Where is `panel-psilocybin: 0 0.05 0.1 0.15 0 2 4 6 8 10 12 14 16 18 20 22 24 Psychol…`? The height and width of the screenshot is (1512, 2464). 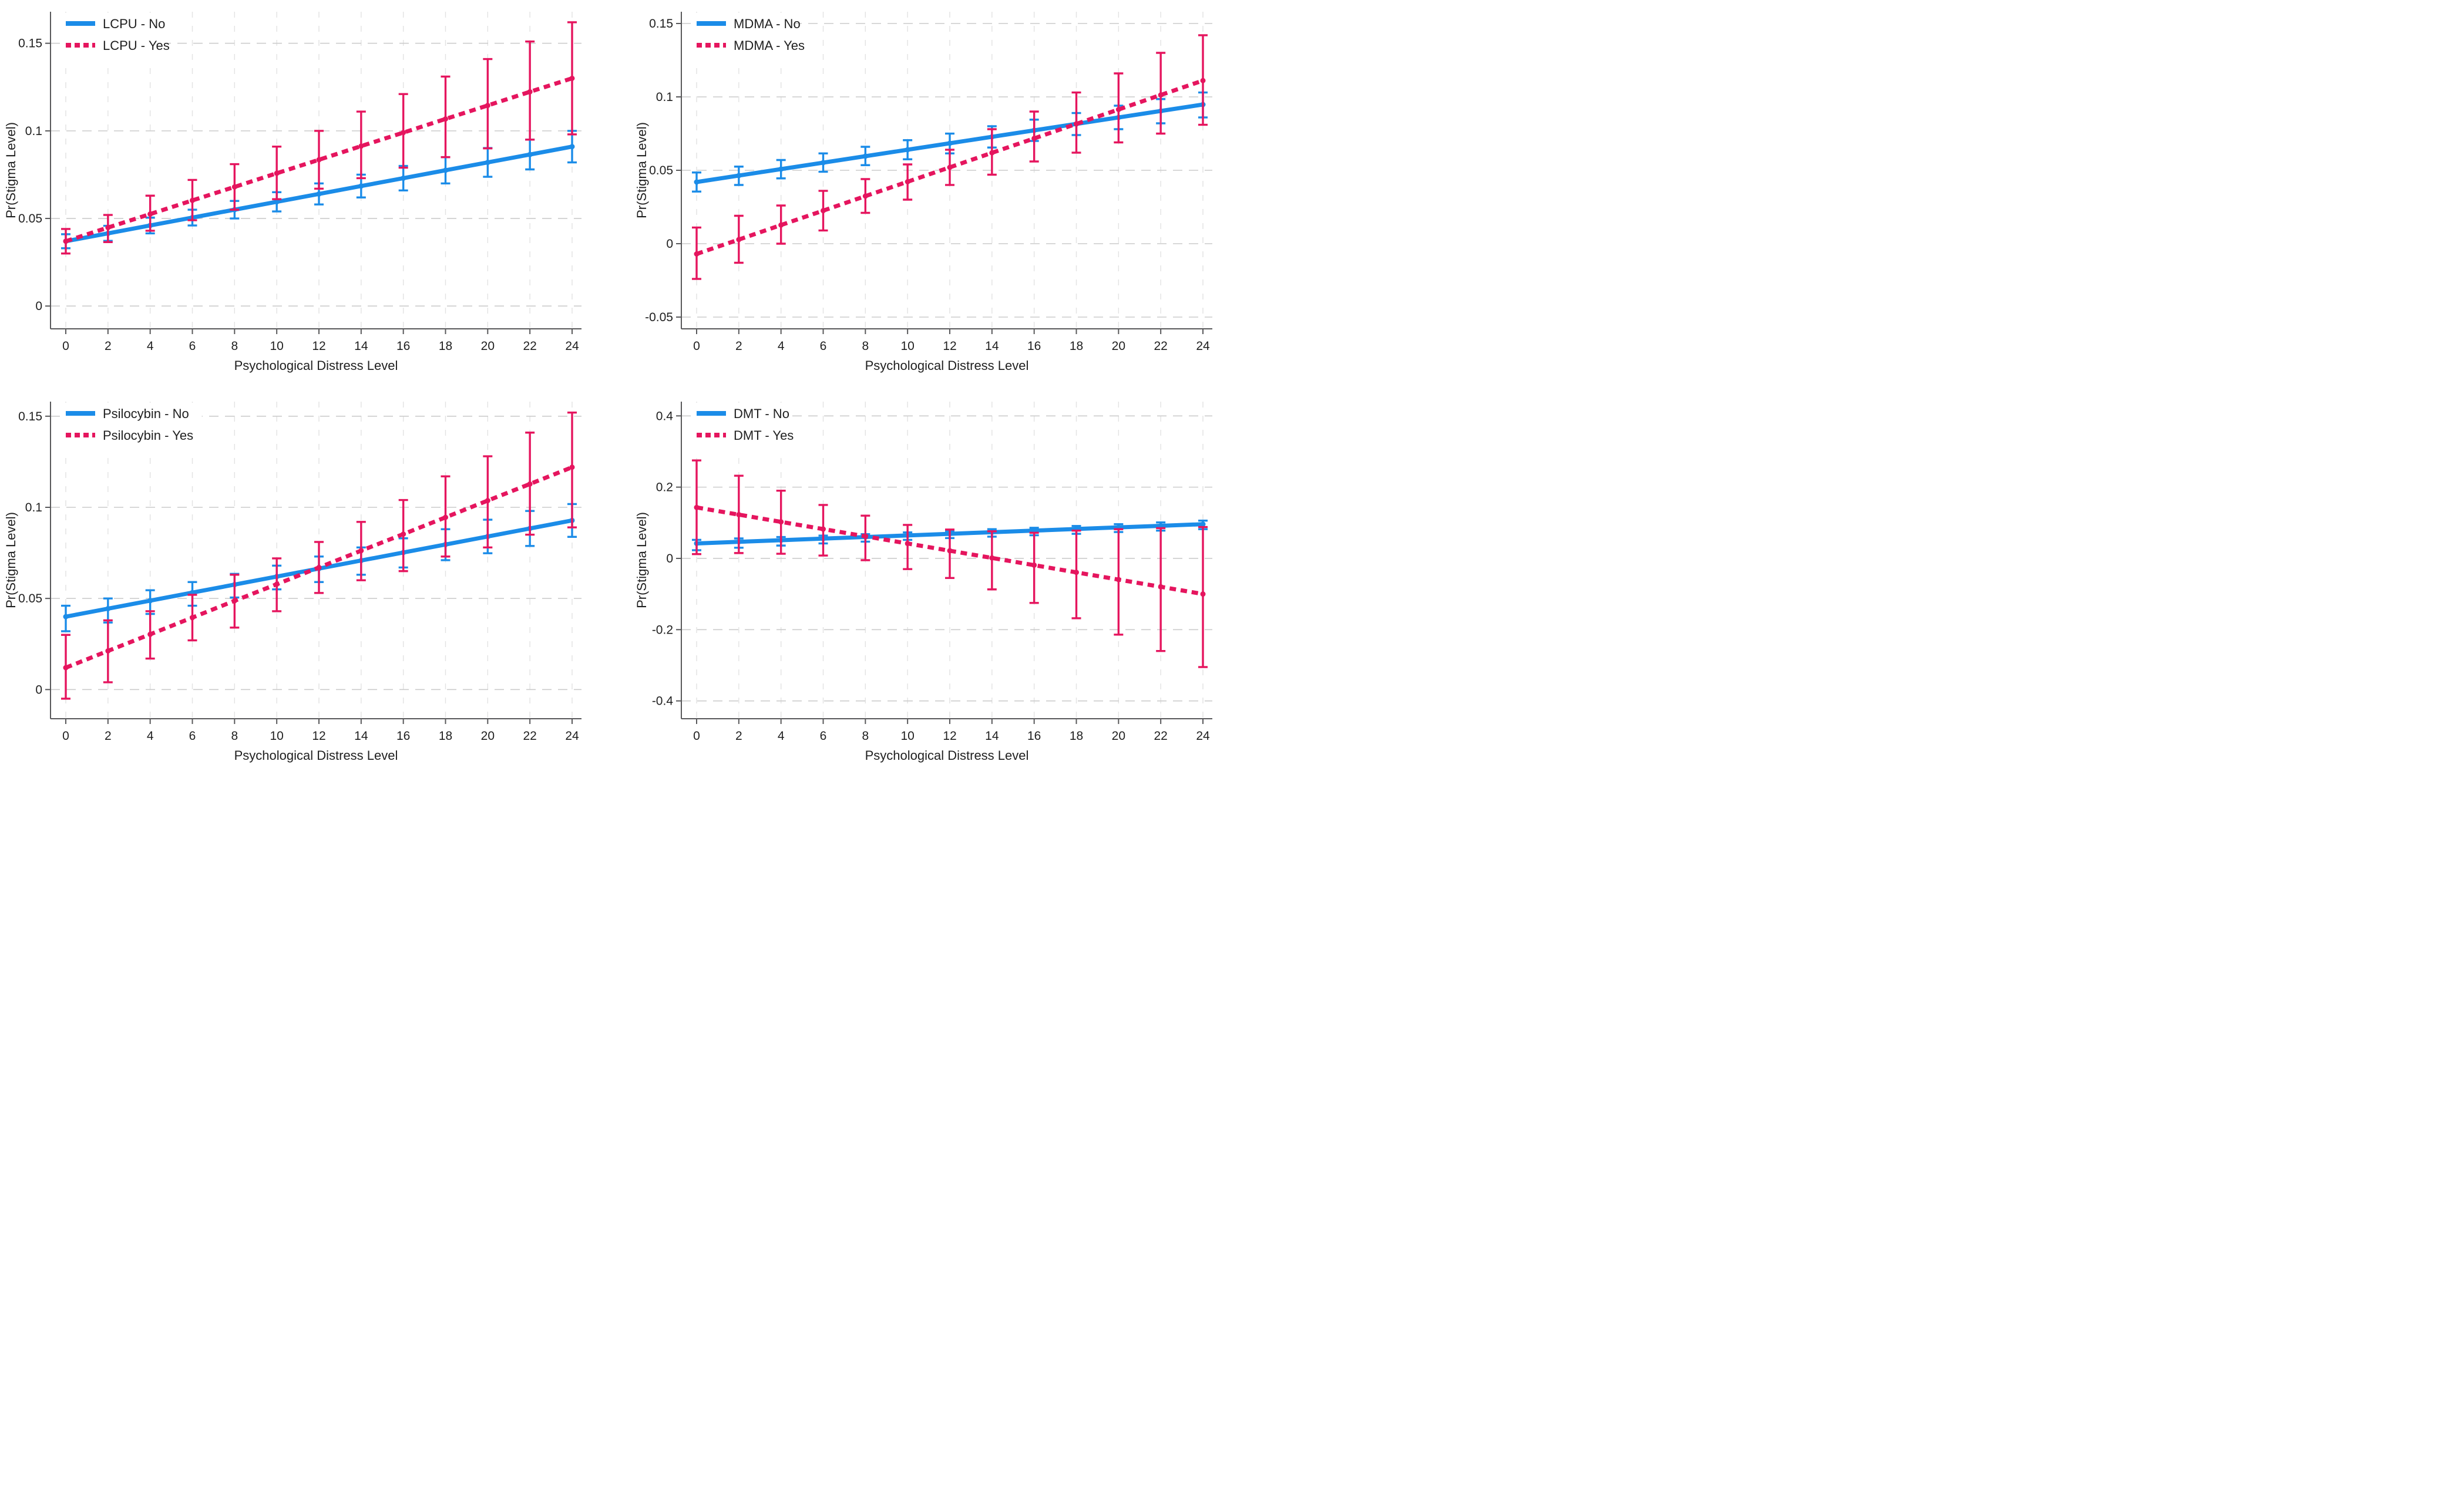 panel-psilocybin: 0 0.05 0.1 0.15 0 2 4 6 8 10 12 14 16 18 20 22 24 Psychol… is located at coordinates (301, 581).